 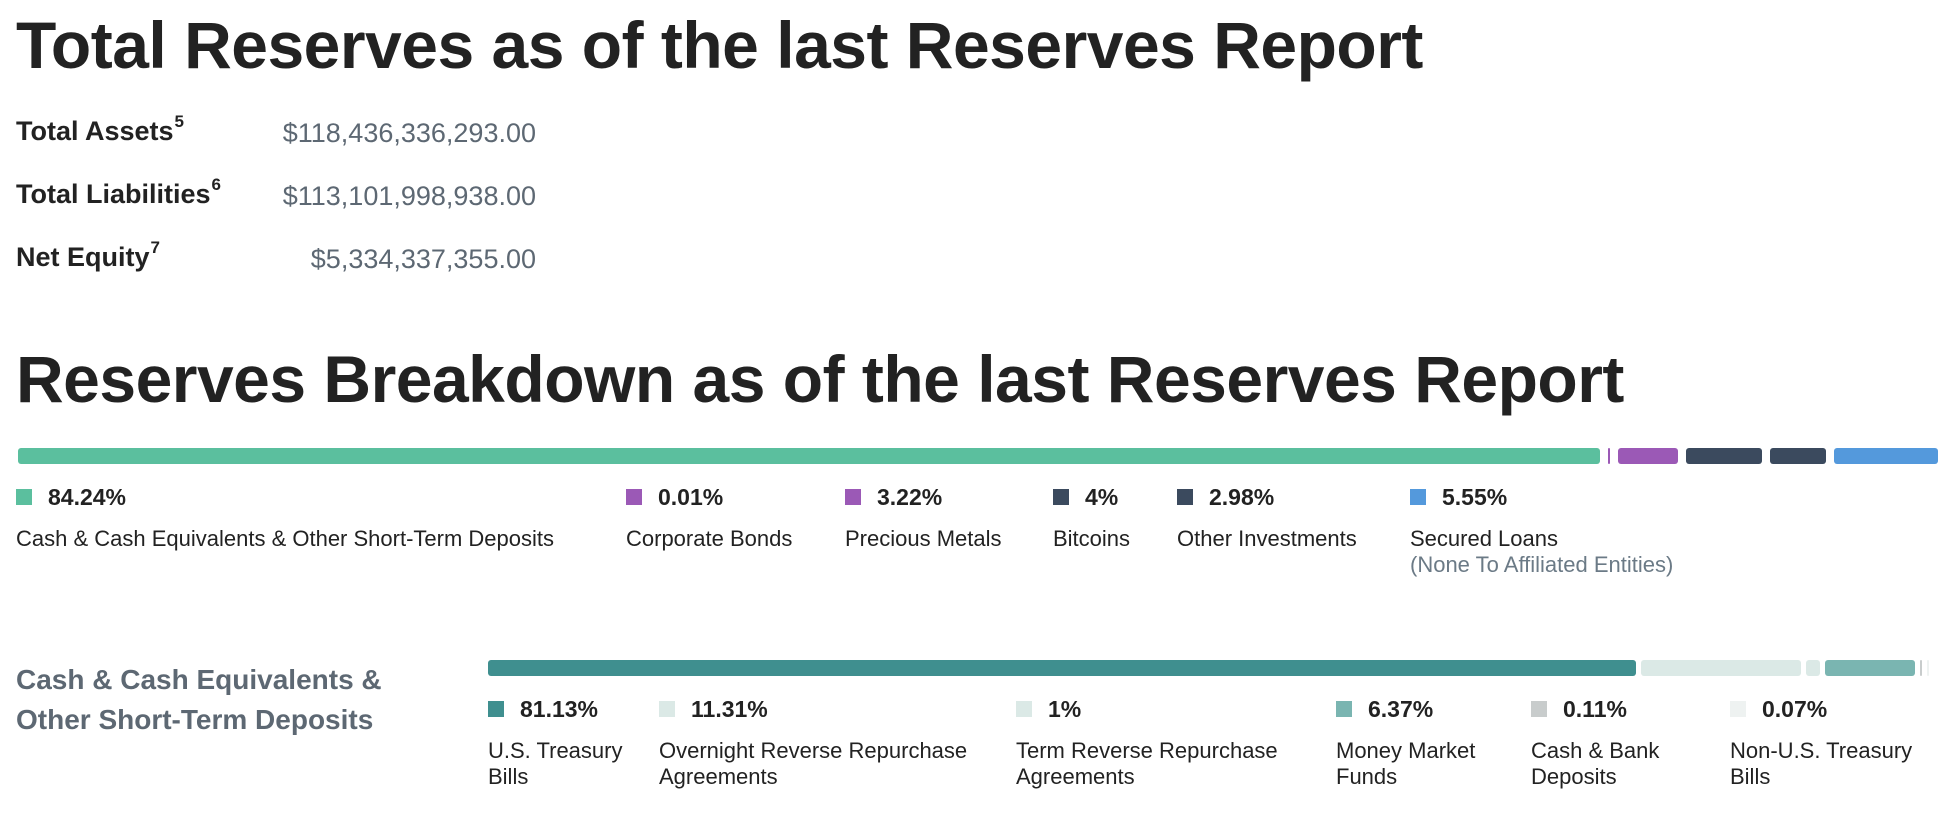 I want to click on net-equity-label: Net Equity7, so click(x=88, y=255).